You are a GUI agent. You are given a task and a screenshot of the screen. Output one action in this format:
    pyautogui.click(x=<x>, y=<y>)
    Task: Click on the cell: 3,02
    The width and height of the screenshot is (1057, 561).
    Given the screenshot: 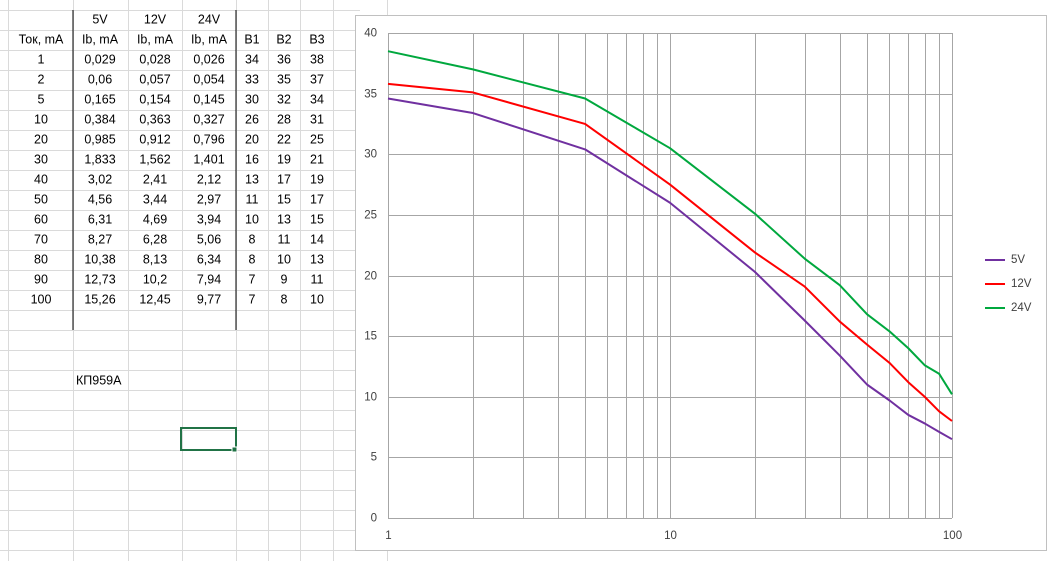 What is the action you would take?
    pyautogui.click(x=100, y=179)
    